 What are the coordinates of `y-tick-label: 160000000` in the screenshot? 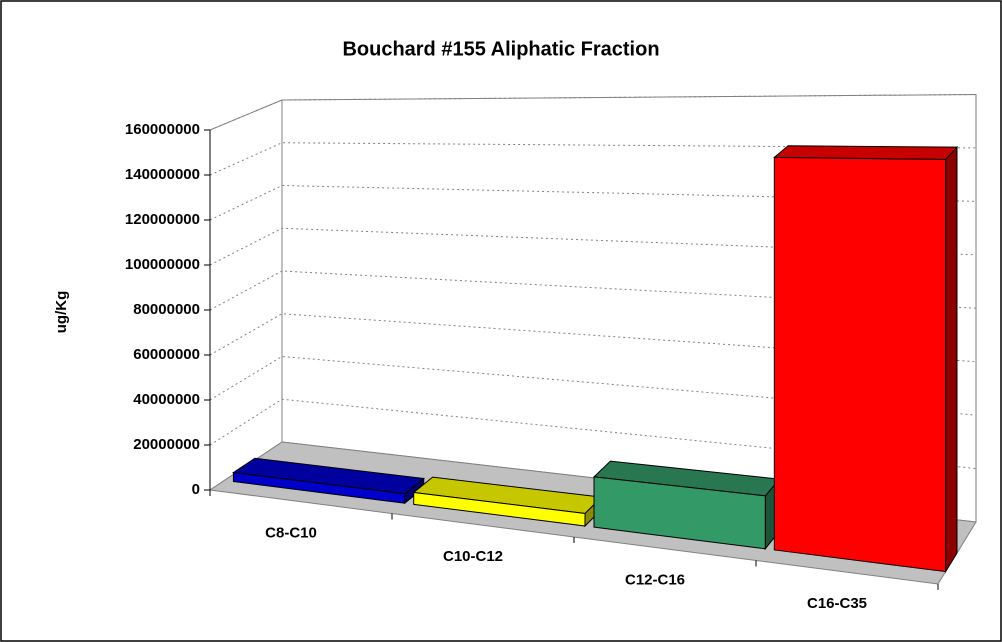 It's located at (162, 129).